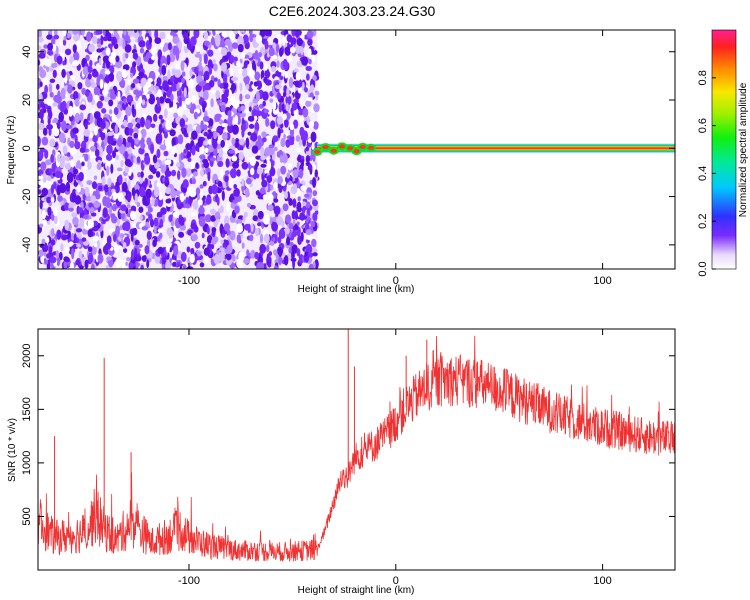  What do you see at coordinates (27, 516) in the screenshot?
I see `y-tick-label: 500` at bounding box center [27, 516].